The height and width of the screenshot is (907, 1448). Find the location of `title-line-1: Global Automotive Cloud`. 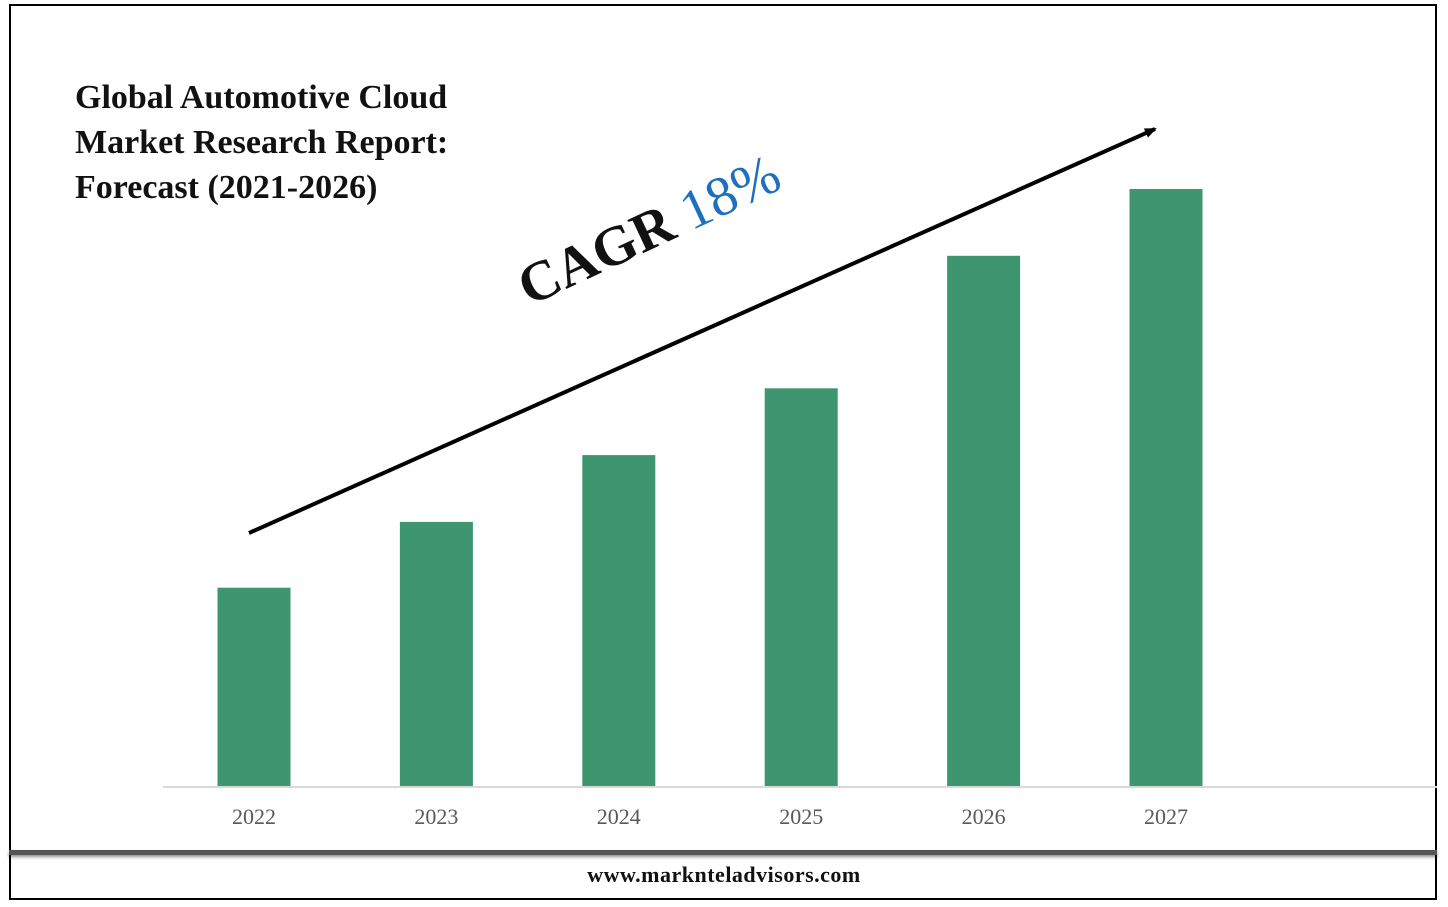

title-line-1: Global Automotive Cloud is located at coordinates (261, 97).